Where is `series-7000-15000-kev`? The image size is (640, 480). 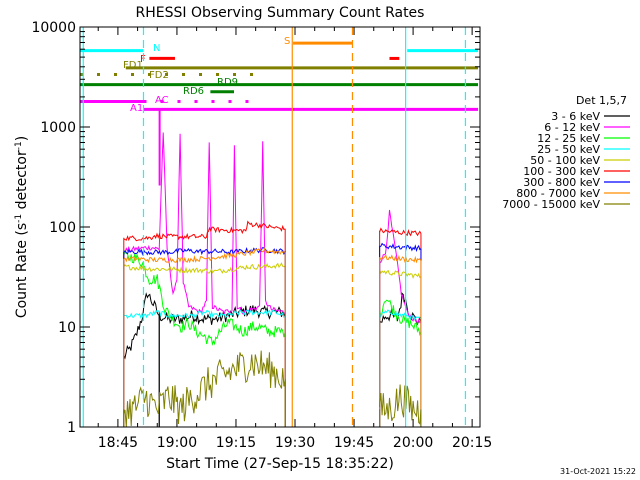
series-7000-15000-kev is located at coordinates (272, 389).